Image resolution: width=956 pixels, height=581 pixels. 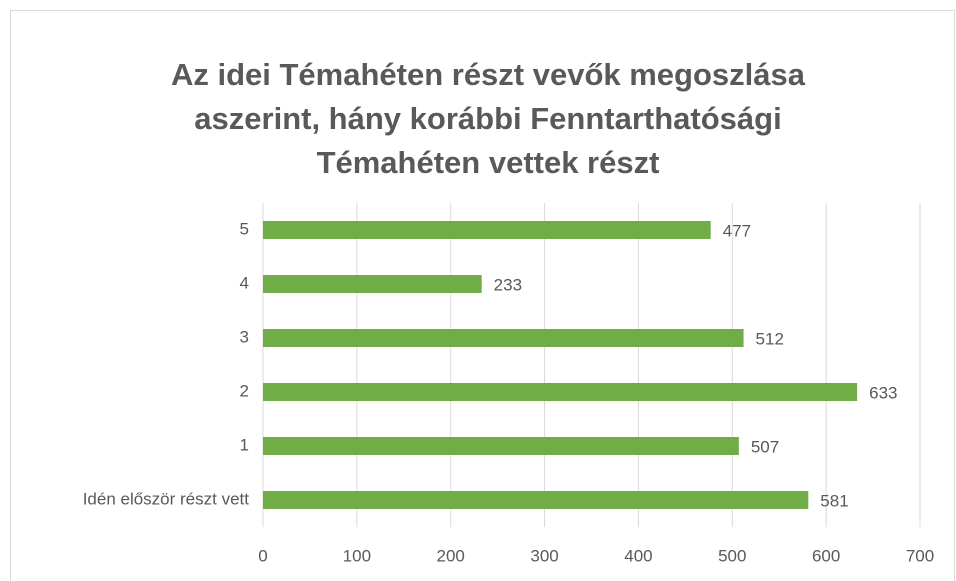 I want to click on data-label: 512, so click(x=770, y=338).